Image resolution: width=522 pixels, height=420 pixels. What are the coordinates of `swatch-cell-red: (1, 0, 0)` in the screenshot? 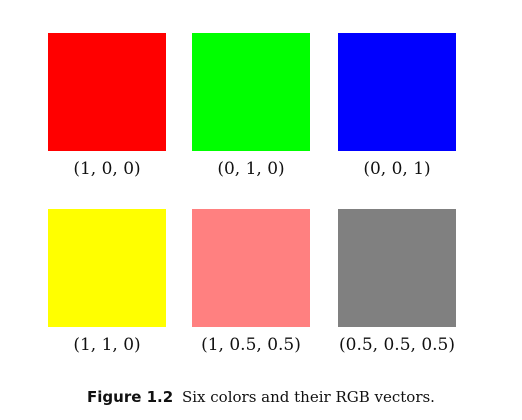 It's located at (107, 106).